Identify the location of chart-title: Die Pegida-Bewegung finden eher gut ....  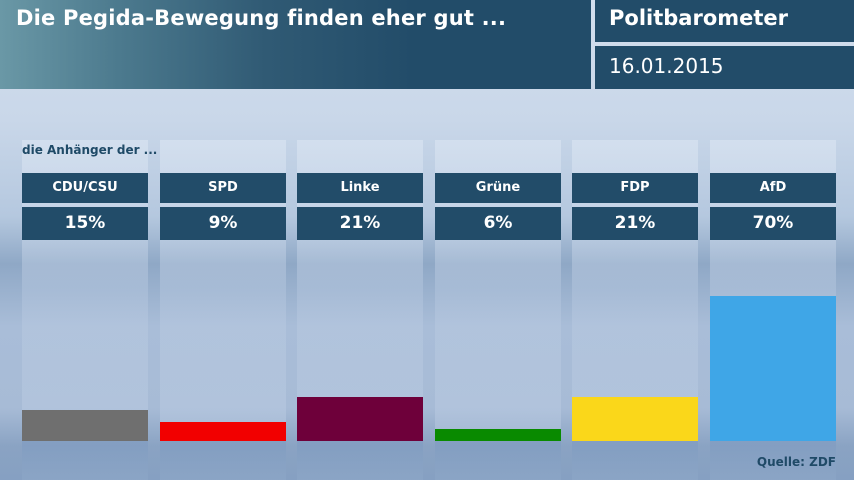
(261, 18).